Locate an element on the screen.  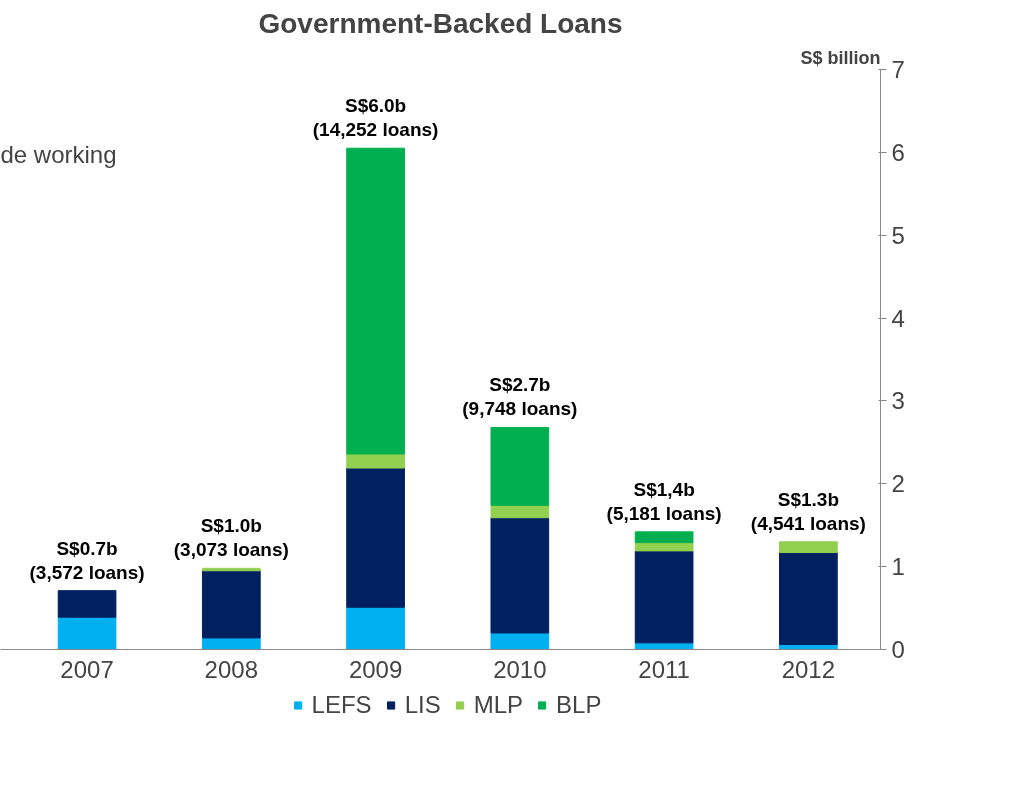
x-tick-label: 2007 is located at coordinates (87, 669).